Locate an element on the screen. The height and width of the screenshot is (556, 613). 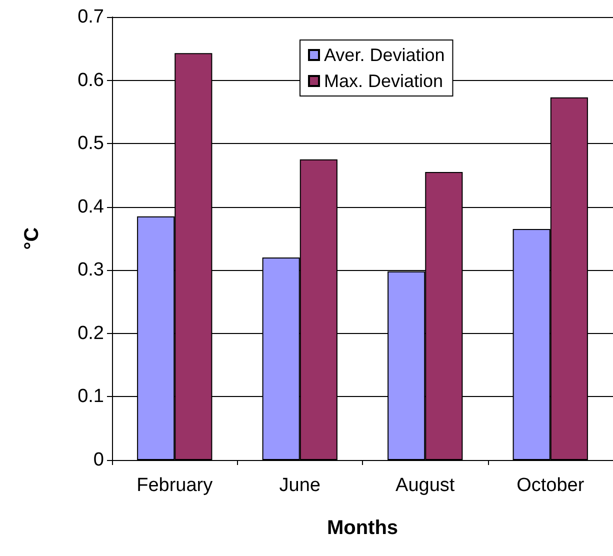
y-tick-label: 0.5 is located at coordinates (91, 143).